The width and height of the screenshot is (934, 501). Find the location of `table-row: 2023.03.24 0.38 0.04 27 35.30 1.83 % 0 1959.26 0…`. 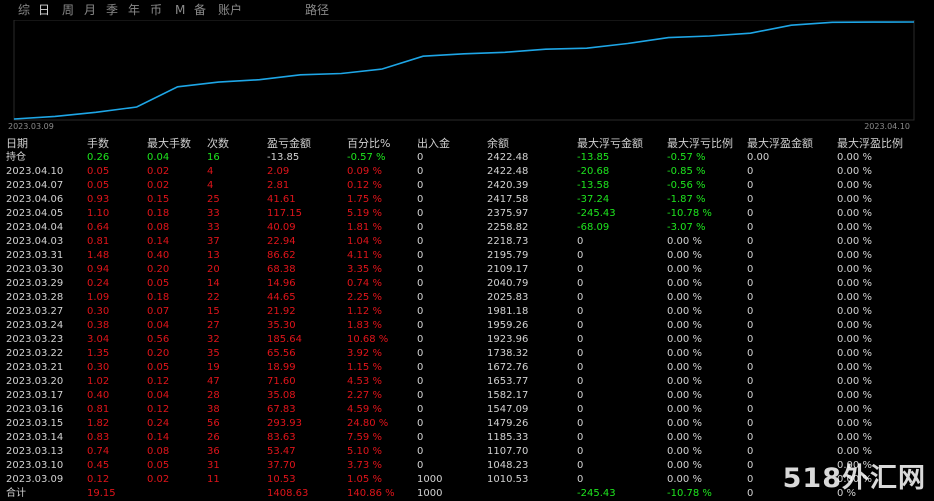

table-row: 2023.03.24 0.38 0.04 27 35.30 1.83 % 0 1959.26 0… is located at coordinates (467, 326).